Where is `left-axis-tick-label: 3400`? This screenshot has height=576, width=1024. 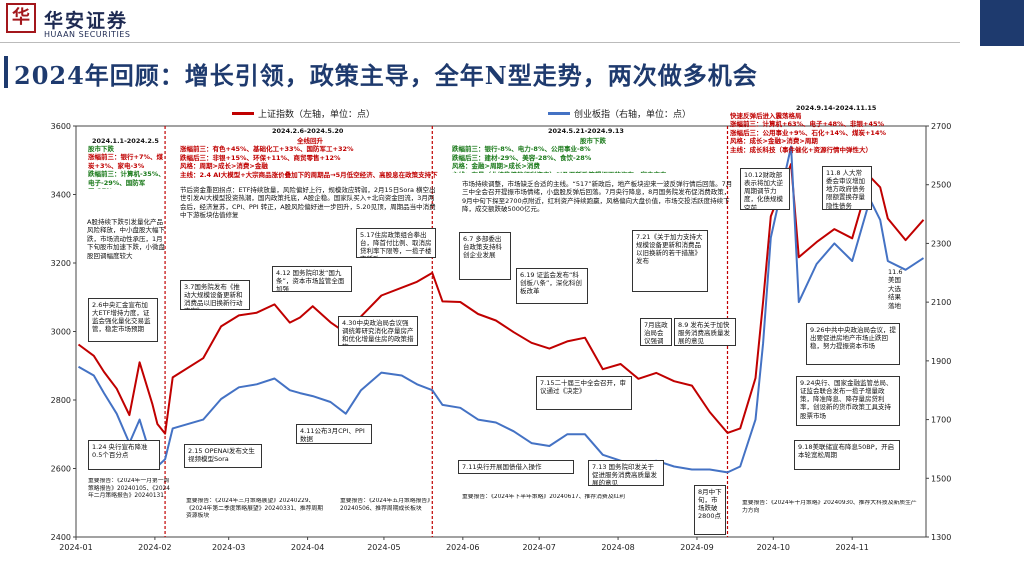
left-axis-tick-label: 3400 is located at coordinates (61, 195).